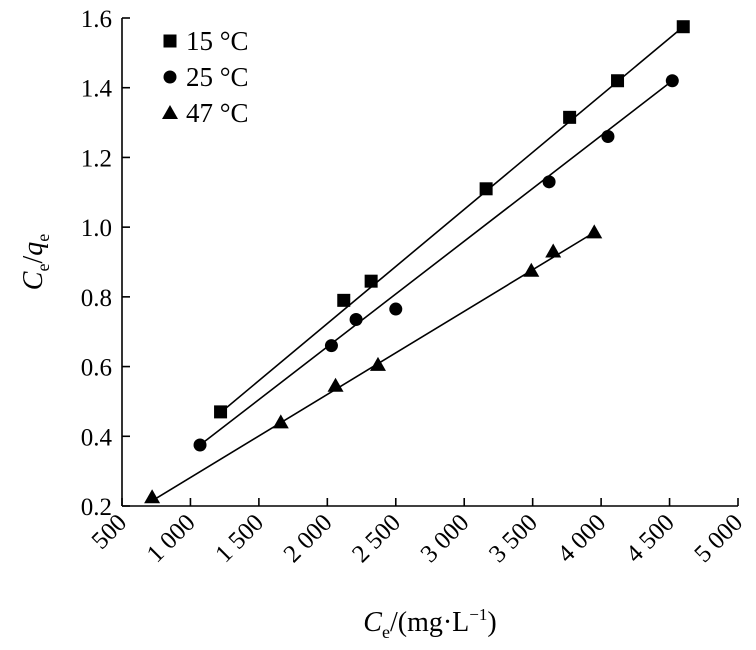 The height and width of the screenshot is (650, 756). What do you see at coordinates (513, 538) in the screenshot?
I see `x-tick-label: 3 500` at bounding box center [513, 538].